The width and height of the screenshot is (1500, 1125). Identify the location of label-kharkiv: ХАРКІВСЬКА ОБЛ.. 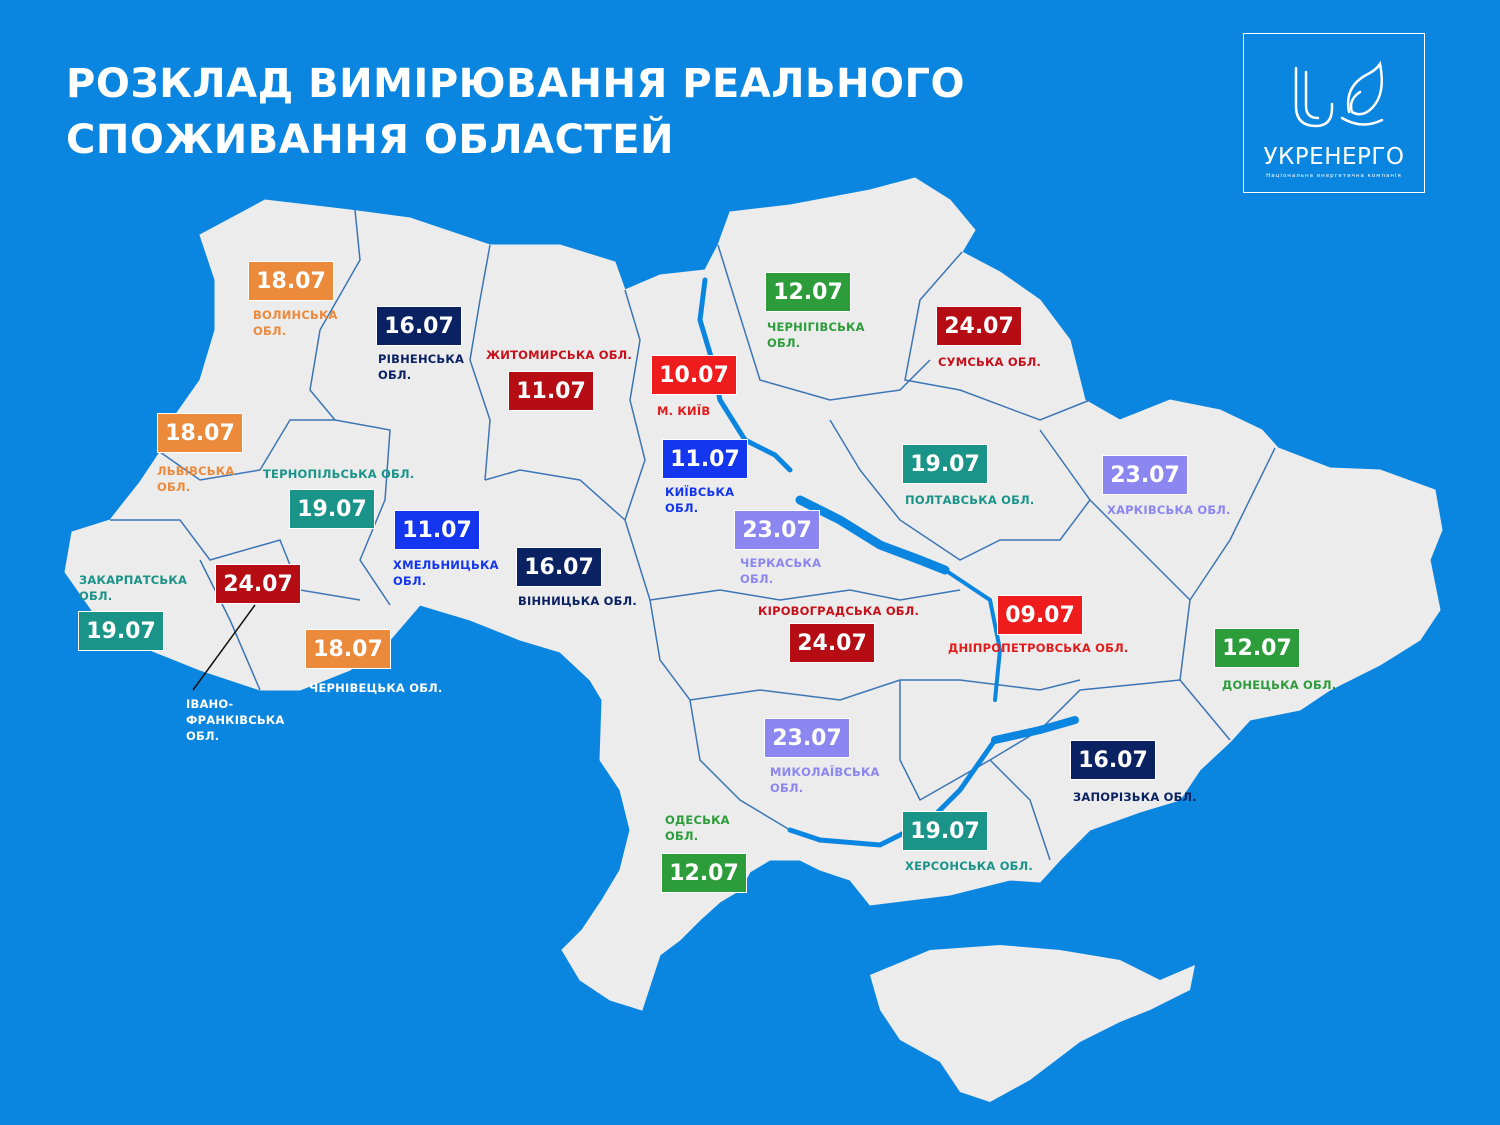
(1169, 510).